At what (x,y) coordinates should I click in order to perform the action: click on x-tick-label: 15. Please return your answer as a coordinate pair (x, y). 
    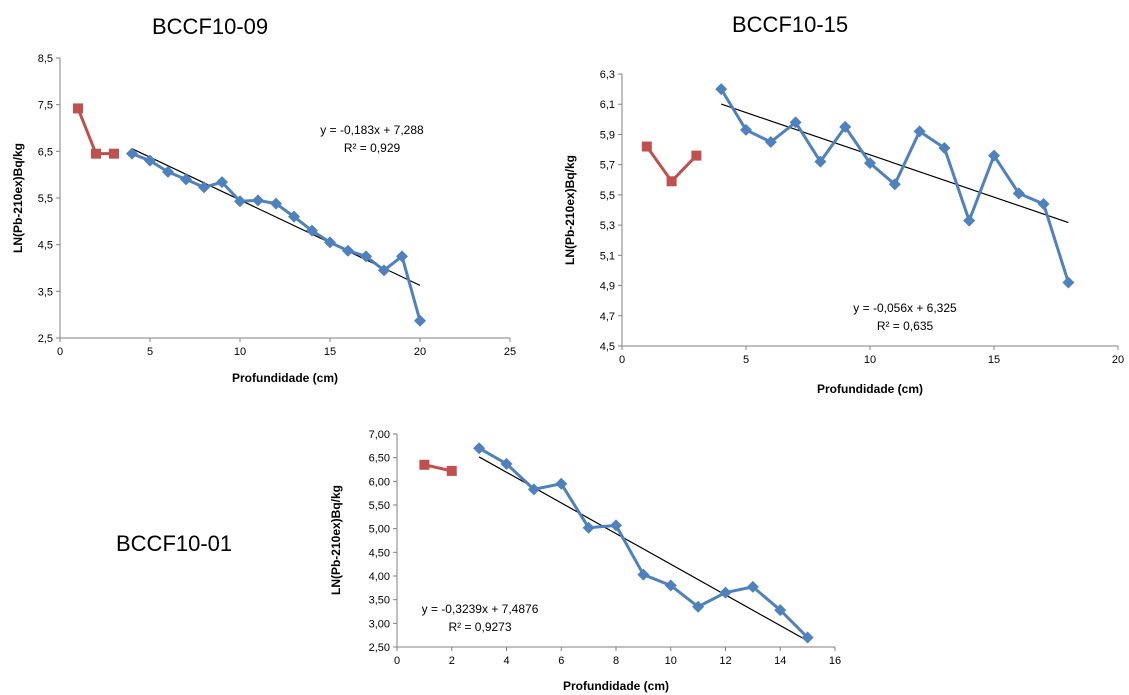
    Looking at the image, I should click on (994, 360).